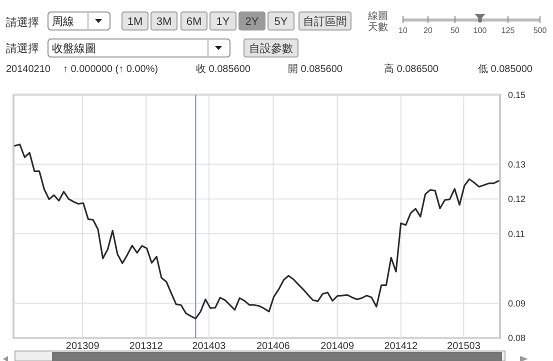 Image resolution: width=553 pixels, height=361 pixels. What do you see at coordinates (517, 303) in the screenshot?
I see `y-tick-label: 0.09` at bounding box center [517, 303].